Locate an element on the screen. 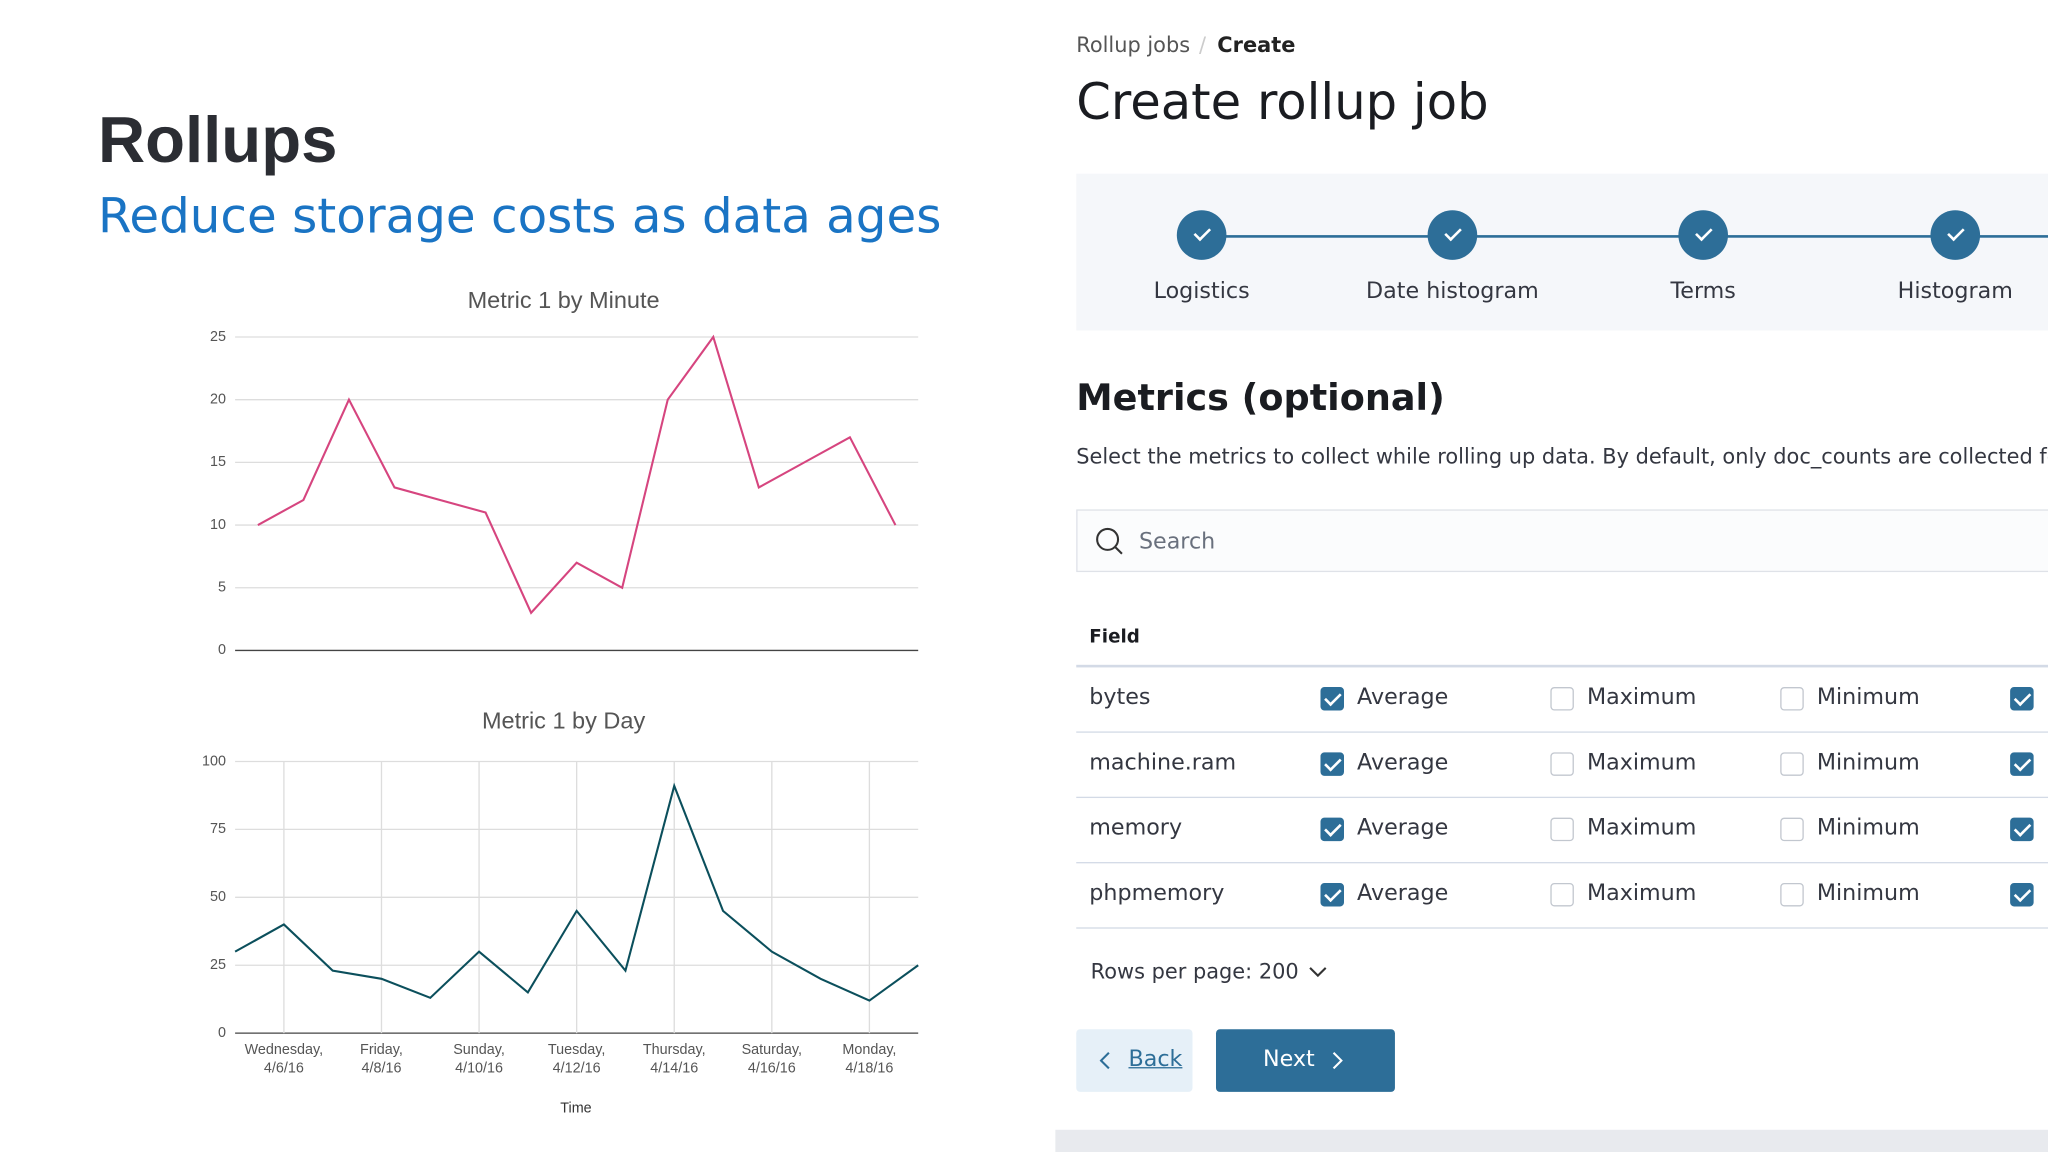 The height and width of the screenshot is (1152, 2048). slide-title: Rollups is located at coordinates (217, 140).